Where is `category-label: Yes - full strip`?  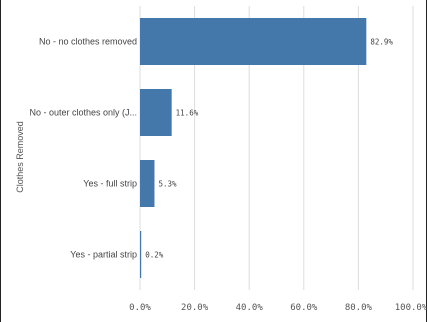 category-label: Yes - full strip is located at coordinates (110, 184).